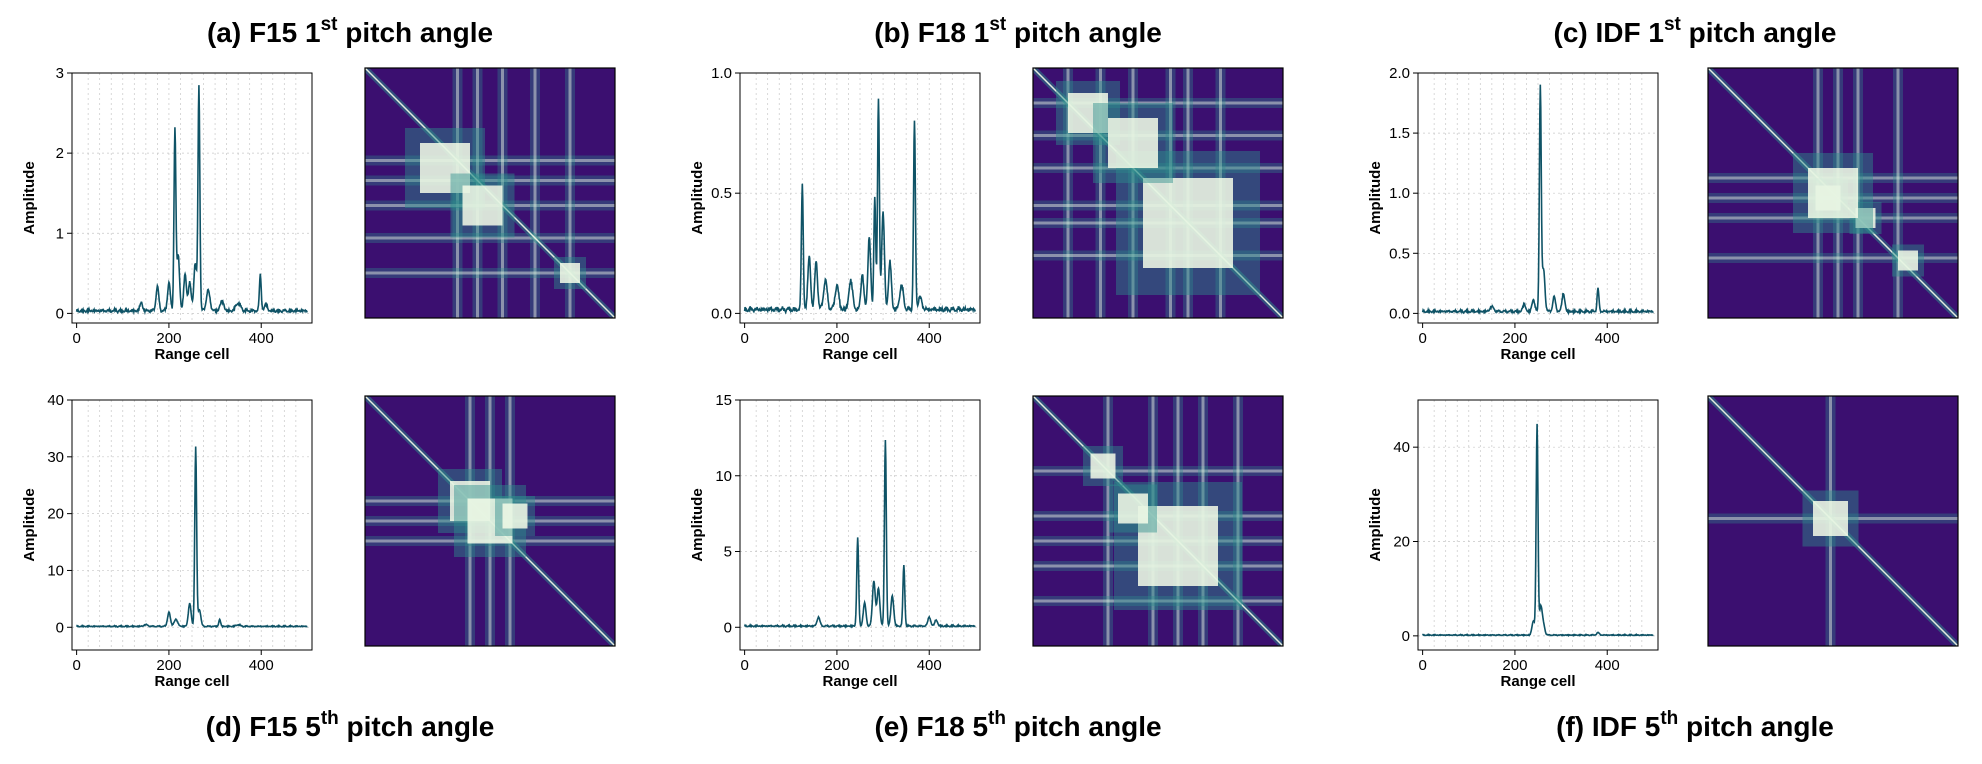  What do you see at coordinates (1609, 32) in the screenshot?
I see `title-main: (c) IDF 1` at bounding box center [1609, 32].